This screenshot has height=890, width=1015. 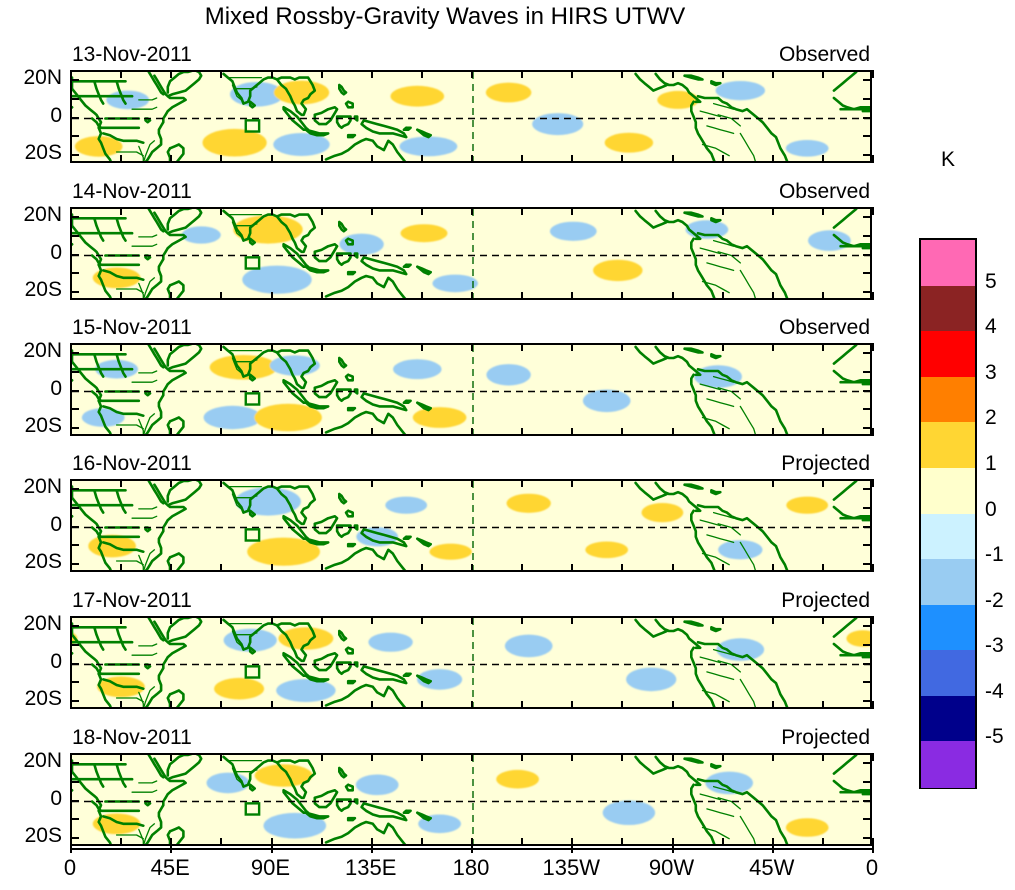 What do you see at coordinates (70, 867) in the screenshot?
I see `x-axis-tick-label: 0` at bounding box center [70, 867].